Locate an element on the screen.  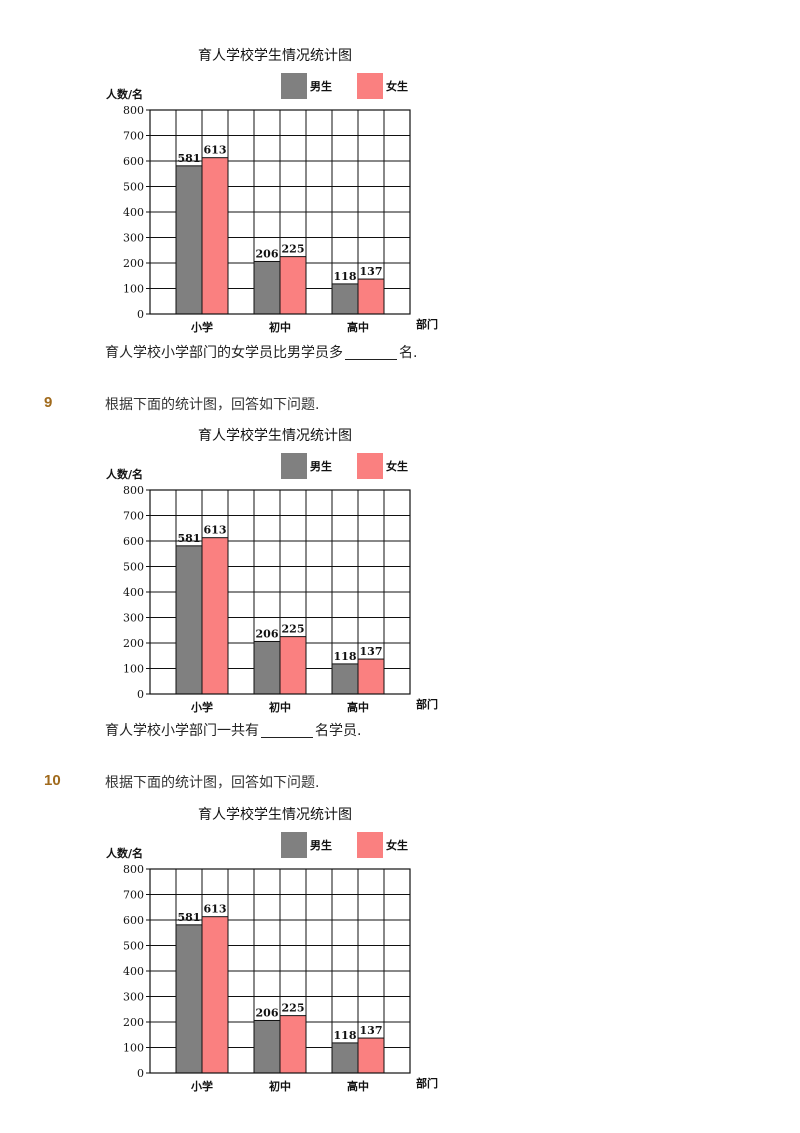
question-number-9: 9 is located at coordinates (48, 402).